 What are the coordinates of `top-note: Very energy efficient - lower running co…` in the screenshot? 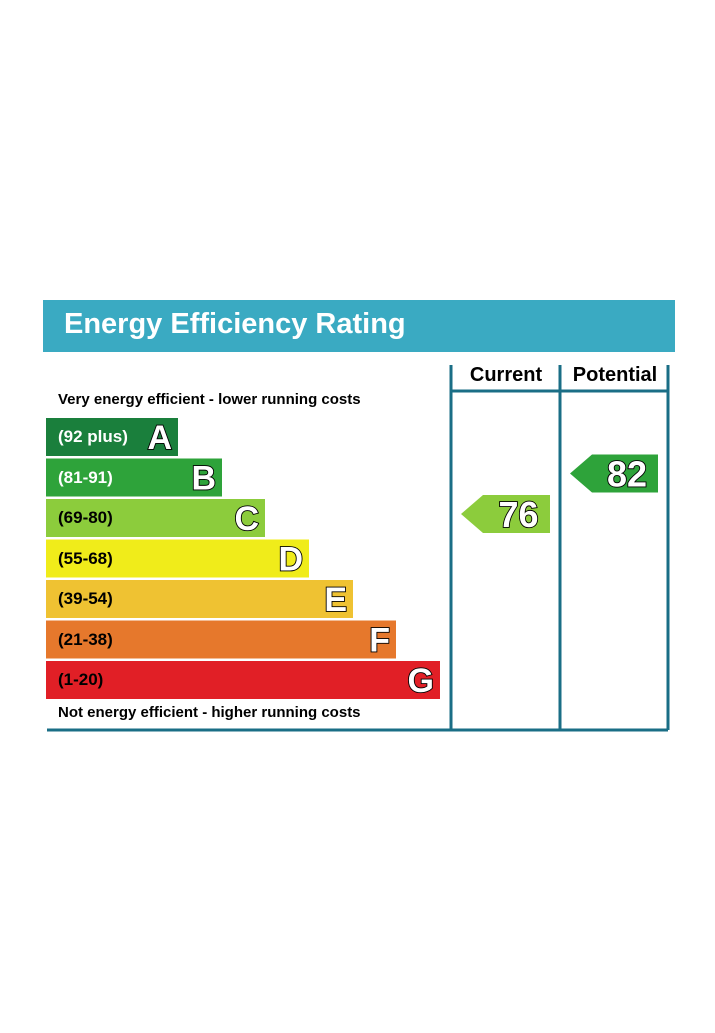 It's located at (209, 399).